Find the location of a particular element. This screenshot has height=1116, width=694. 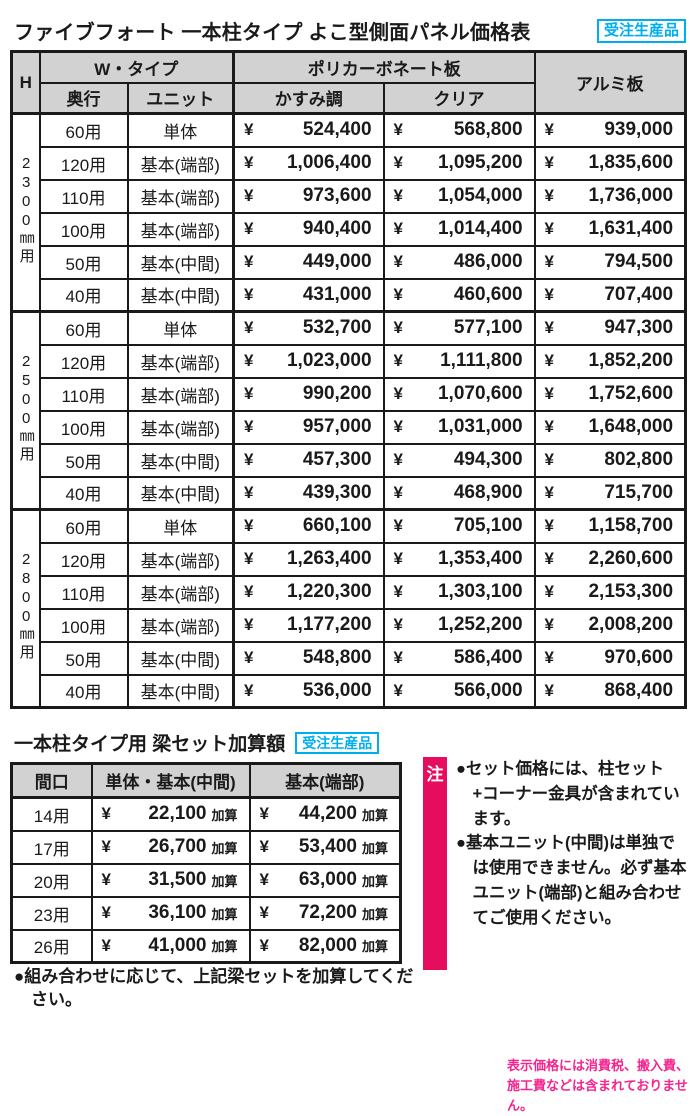

height-label-cell: 2800㎜用 is located at coordinates (25, 608).